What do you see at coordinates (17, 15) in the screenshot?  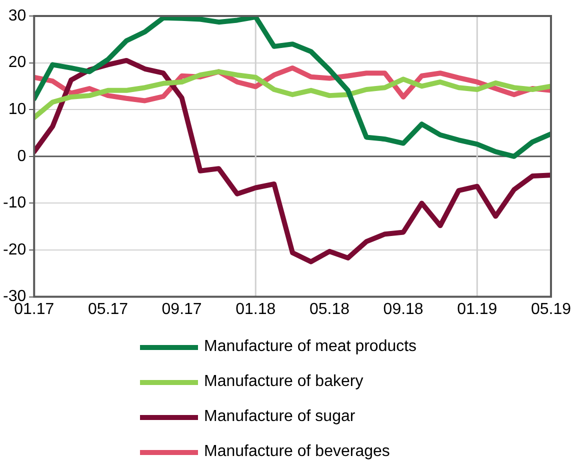 I see `y-tick-label: 30` at bounding box center [17, 15].